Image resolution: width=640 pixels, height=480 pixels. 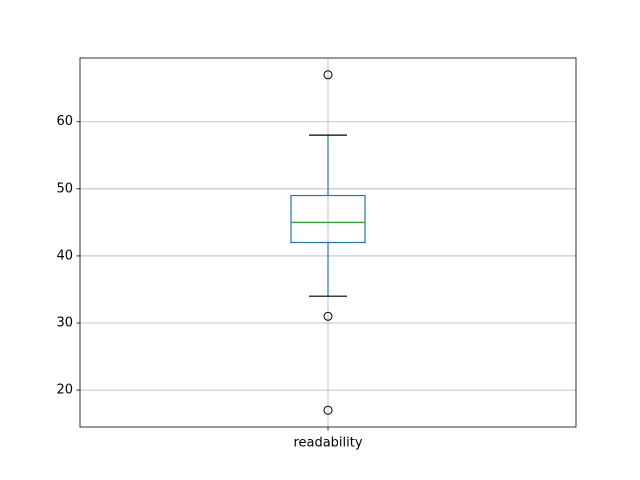 What do you see at coordinates (328, 219) in the screenshot?
I see `box` at bounding box center [328, 219].